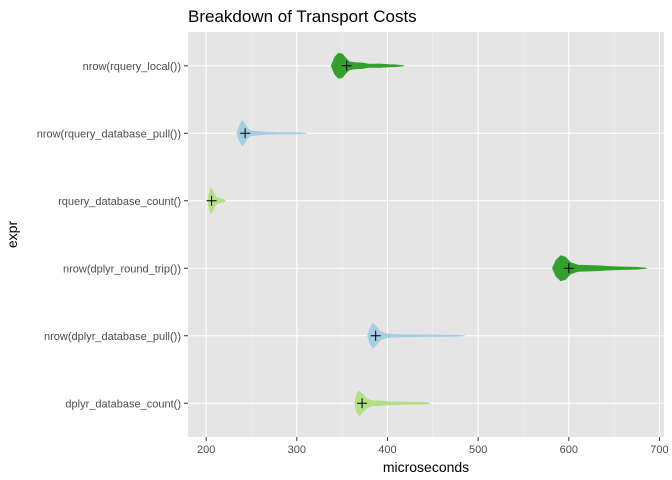  What do you see at coordinates (132, 67) in the screenshot?
I see `y-tick-label: nrow(rquery_local())` at bounding box center [132, 67].